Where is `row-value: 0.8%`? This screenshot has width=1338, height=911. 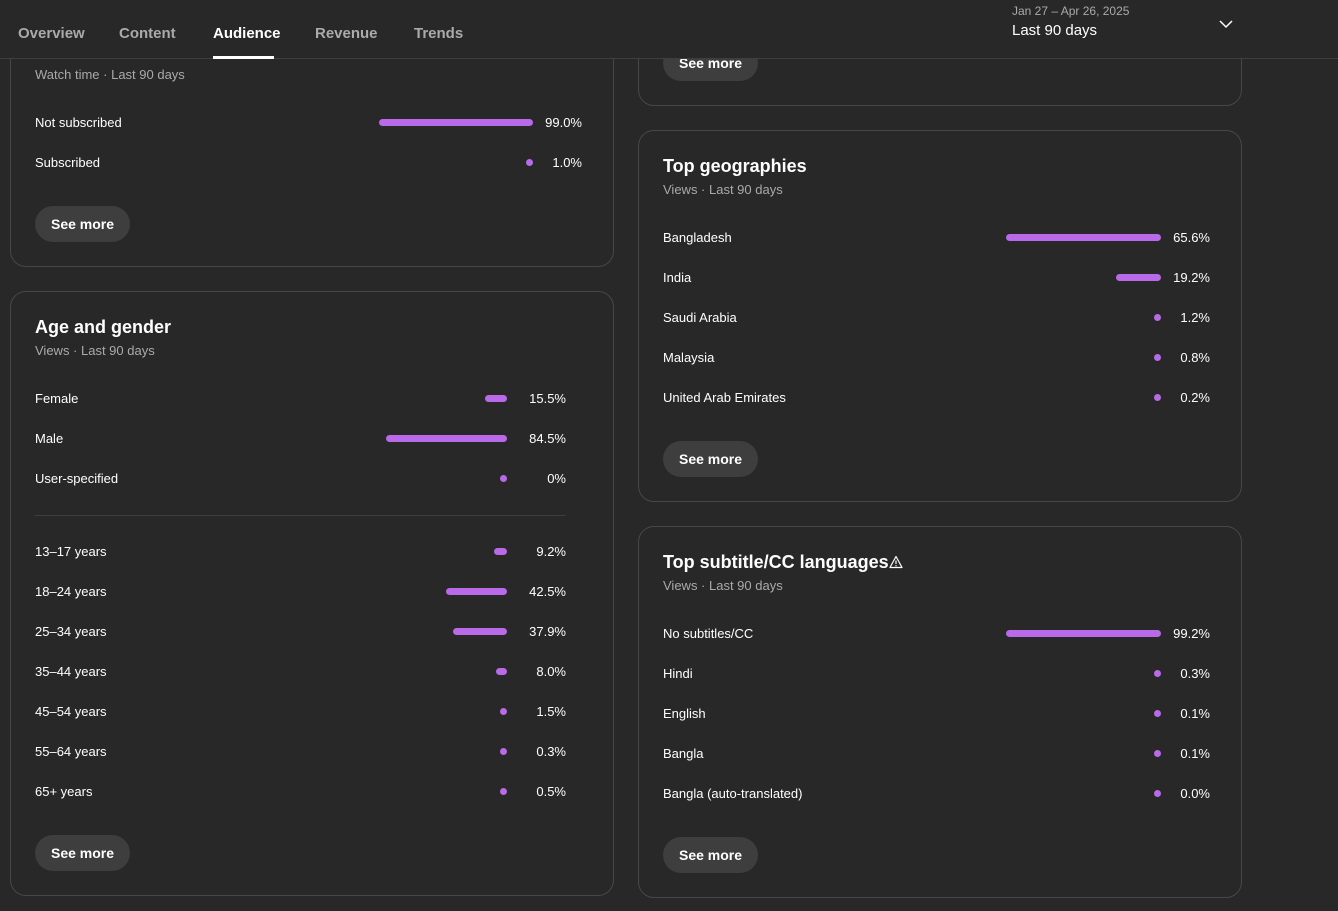 row-value: 0.8% is located at coordinates (1195, 357).